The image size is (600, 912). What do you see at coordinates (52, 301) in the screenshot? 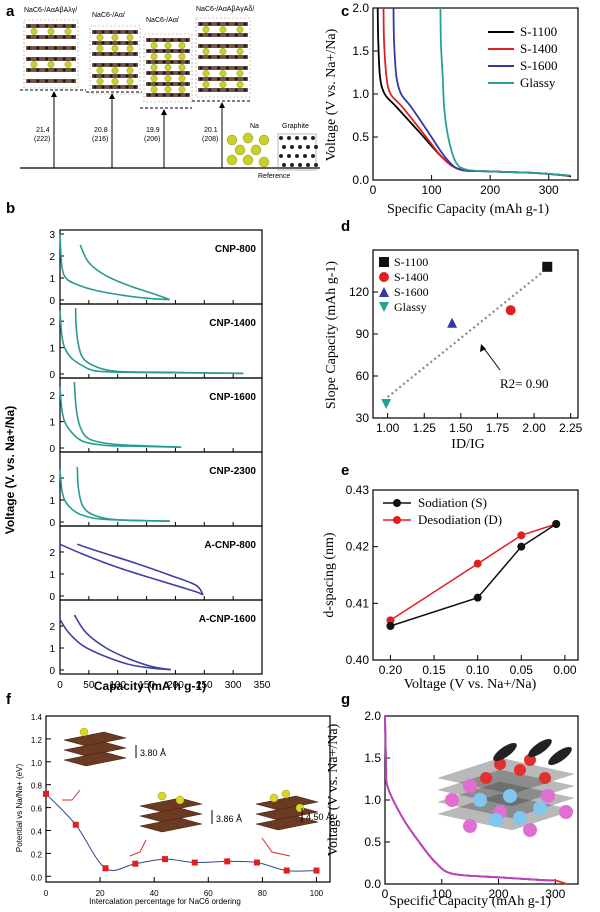
I see `b-ytick-label: 0` at bounding box center [52, 301].